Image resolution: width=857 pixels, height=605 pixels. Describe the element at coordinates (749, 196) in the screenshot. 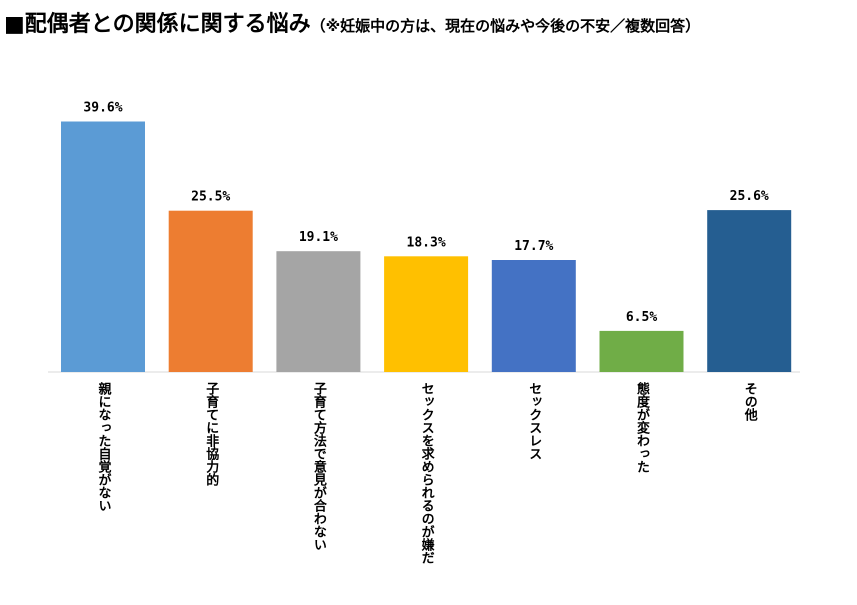

I see `value-label: 25.6%` at that location.